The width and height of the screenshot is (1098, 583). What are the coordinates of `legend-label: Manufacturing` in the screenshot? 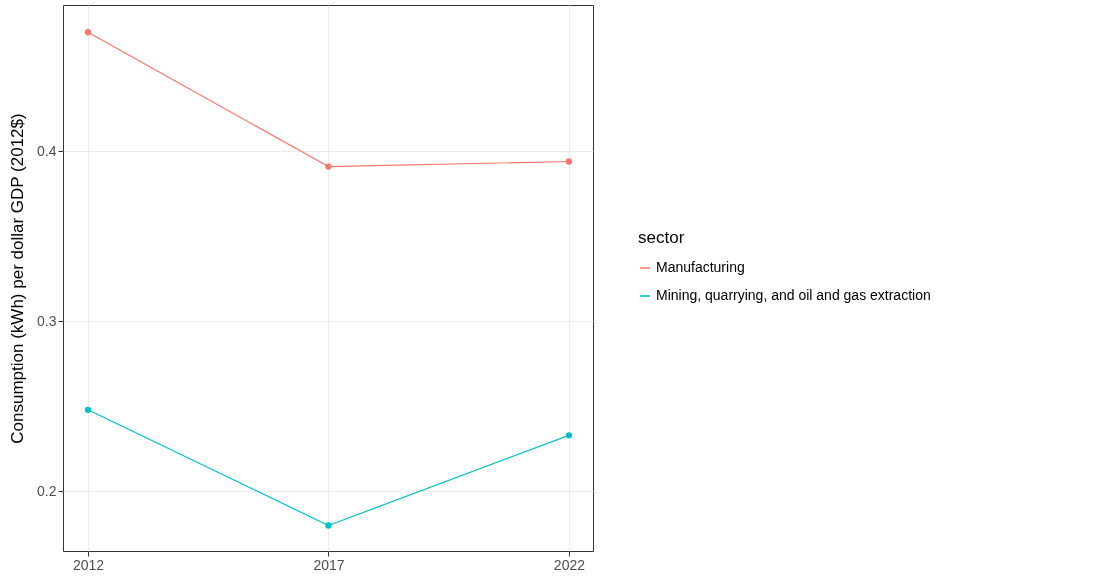 It's located at (700, 267).